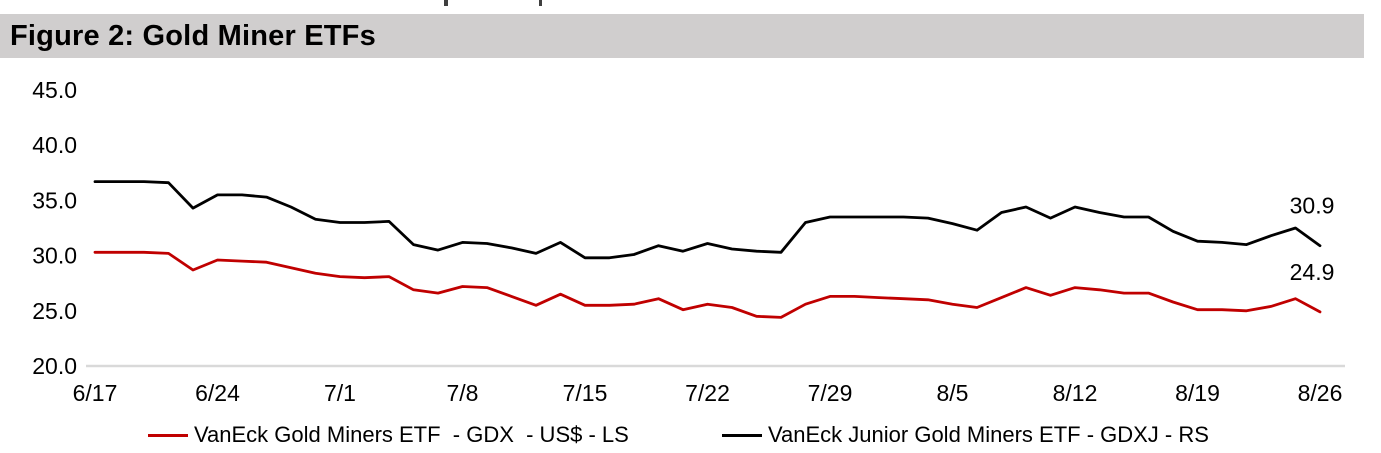  I want to click on series-line-gdx, so click(707, 284).